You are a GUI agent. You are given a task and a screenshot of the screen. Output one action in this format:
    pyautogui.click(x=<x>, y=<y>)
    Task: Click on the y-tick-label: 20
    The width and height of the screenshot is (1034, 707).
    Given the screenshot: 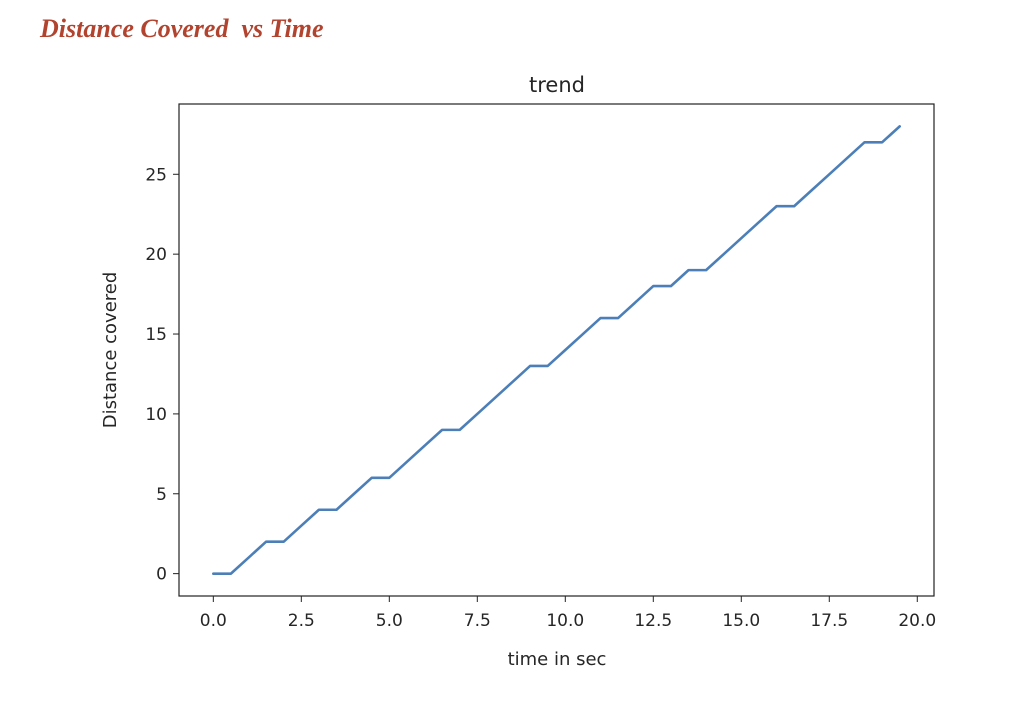 What is the action you would take?
    pyautogui.click(x=156, y=255)
    